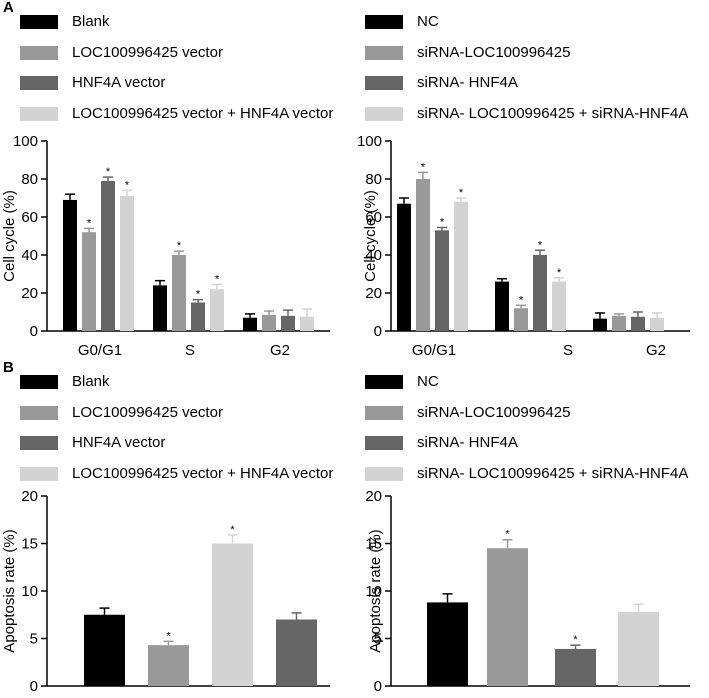 This screenshot has width=709, height=698. What do you see at coordinates (25, 141) in the screenshot?
I see `y-tick-label: 100` at bounding box center [25, 141].